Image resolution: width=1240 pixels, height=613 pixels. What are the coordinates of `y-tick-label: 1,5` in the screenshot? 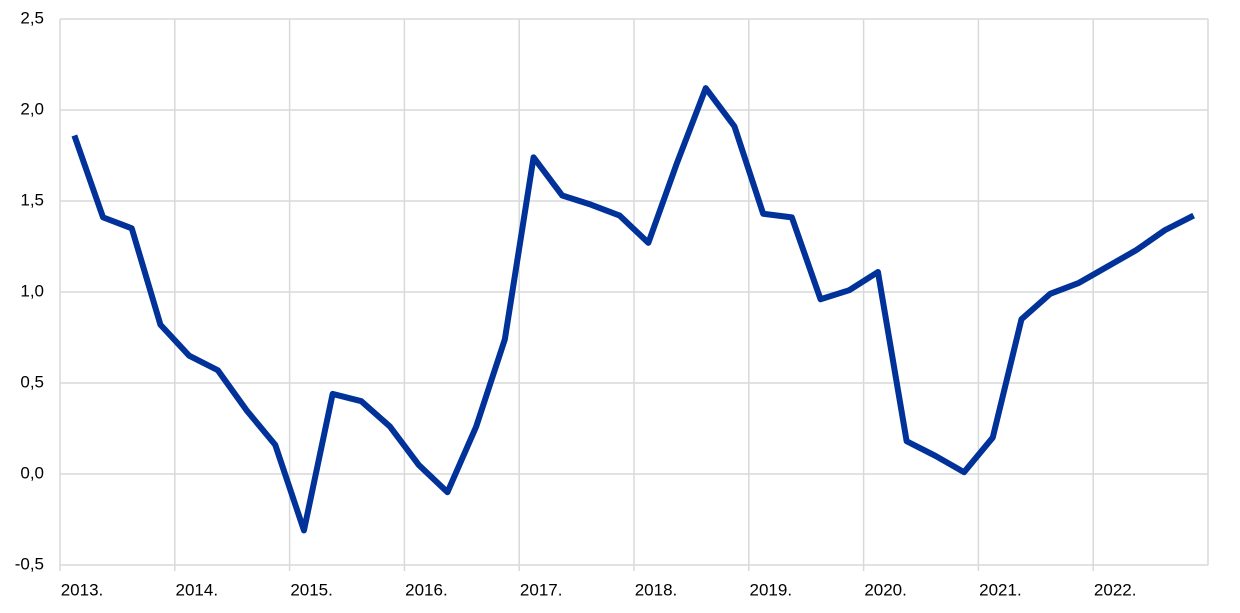 It's located at (32, 199).